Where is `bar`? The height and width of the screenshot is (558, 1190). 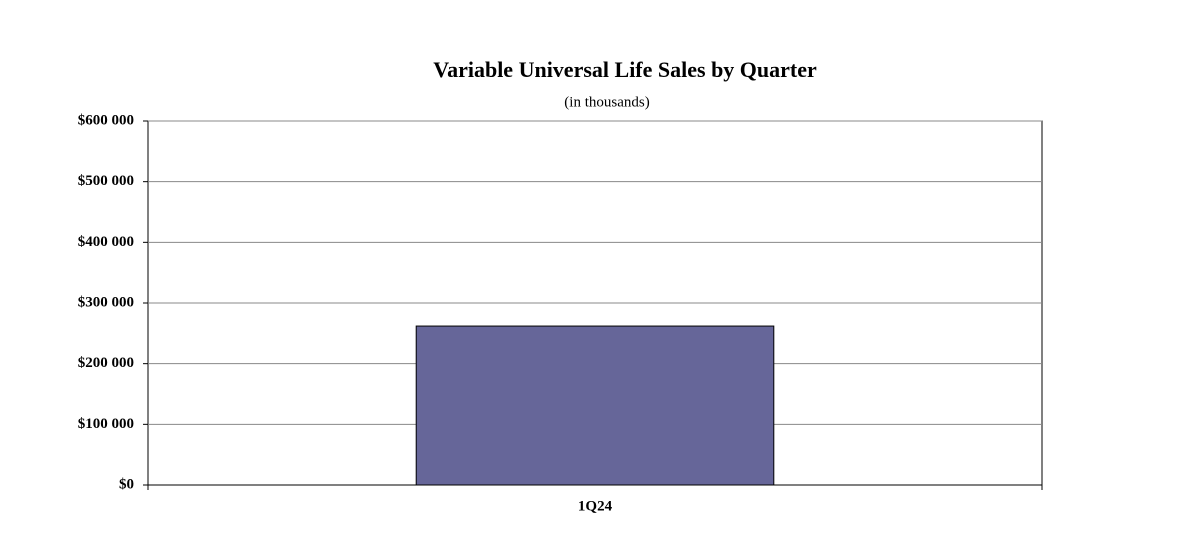 bar is located at coordinates (595, 405).